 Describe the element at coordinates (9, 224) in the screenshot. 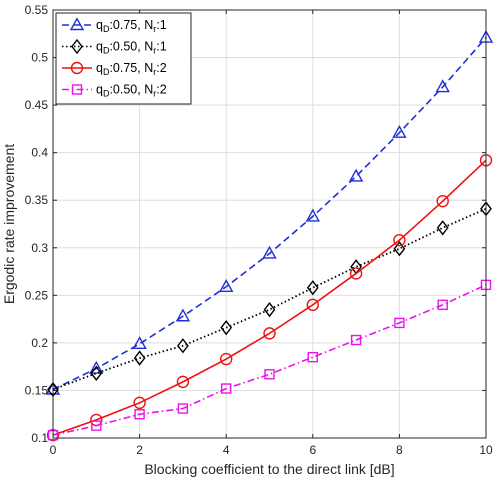

I see `y-axis-label: Ergodic rate improvement` at that location.